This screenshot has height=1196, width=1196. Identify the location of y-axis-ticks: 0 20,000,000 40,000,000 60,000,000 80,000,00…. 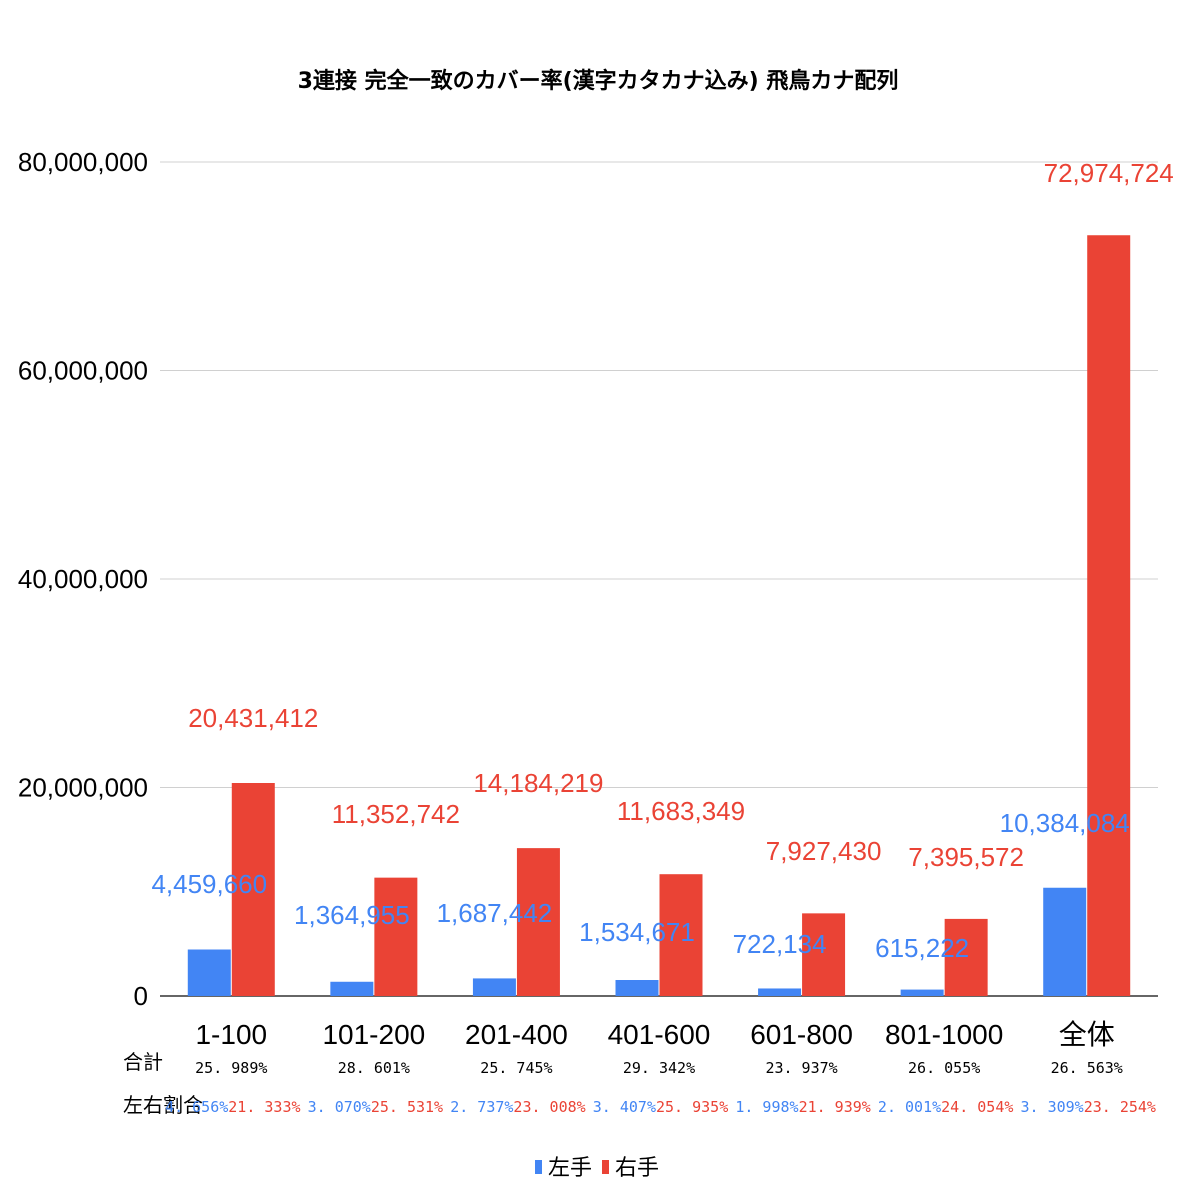
(83, 579).